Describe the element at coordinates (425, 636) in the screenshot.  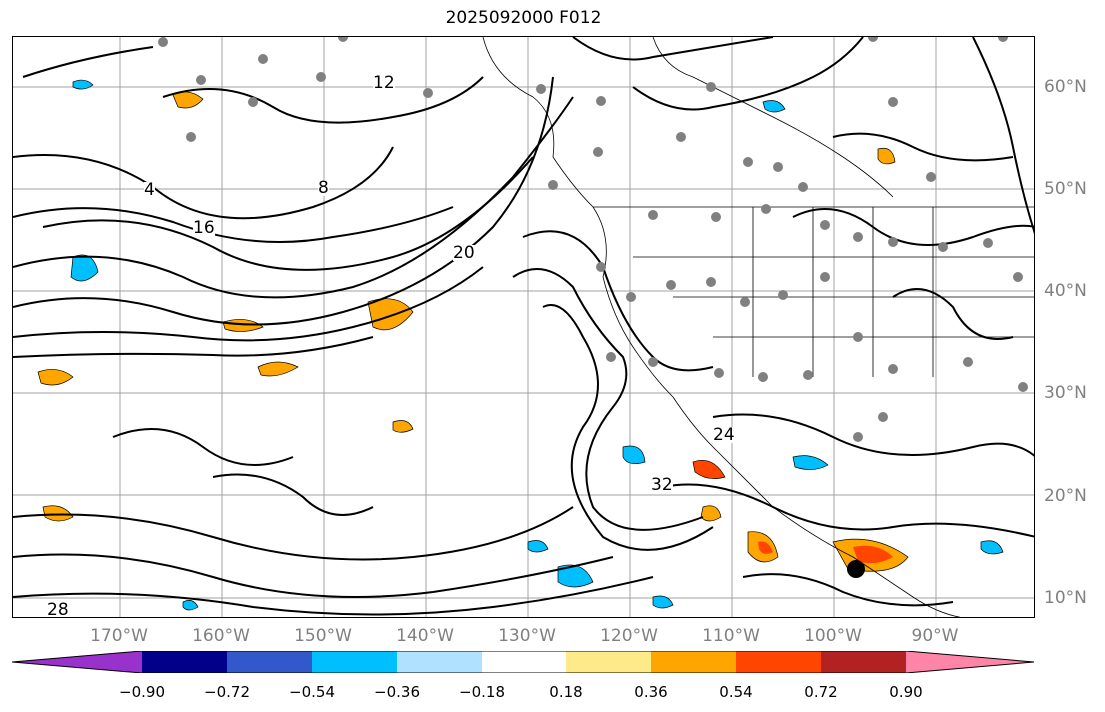
I see `lon-label: 140°W` at that location.